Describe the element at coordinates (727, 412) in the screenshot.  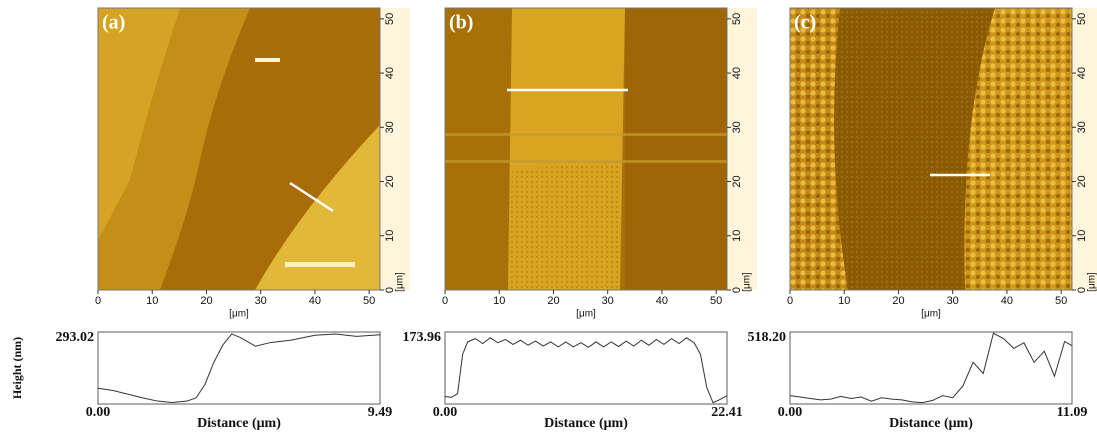
I see `x-tick-label: 22.41` at that location.